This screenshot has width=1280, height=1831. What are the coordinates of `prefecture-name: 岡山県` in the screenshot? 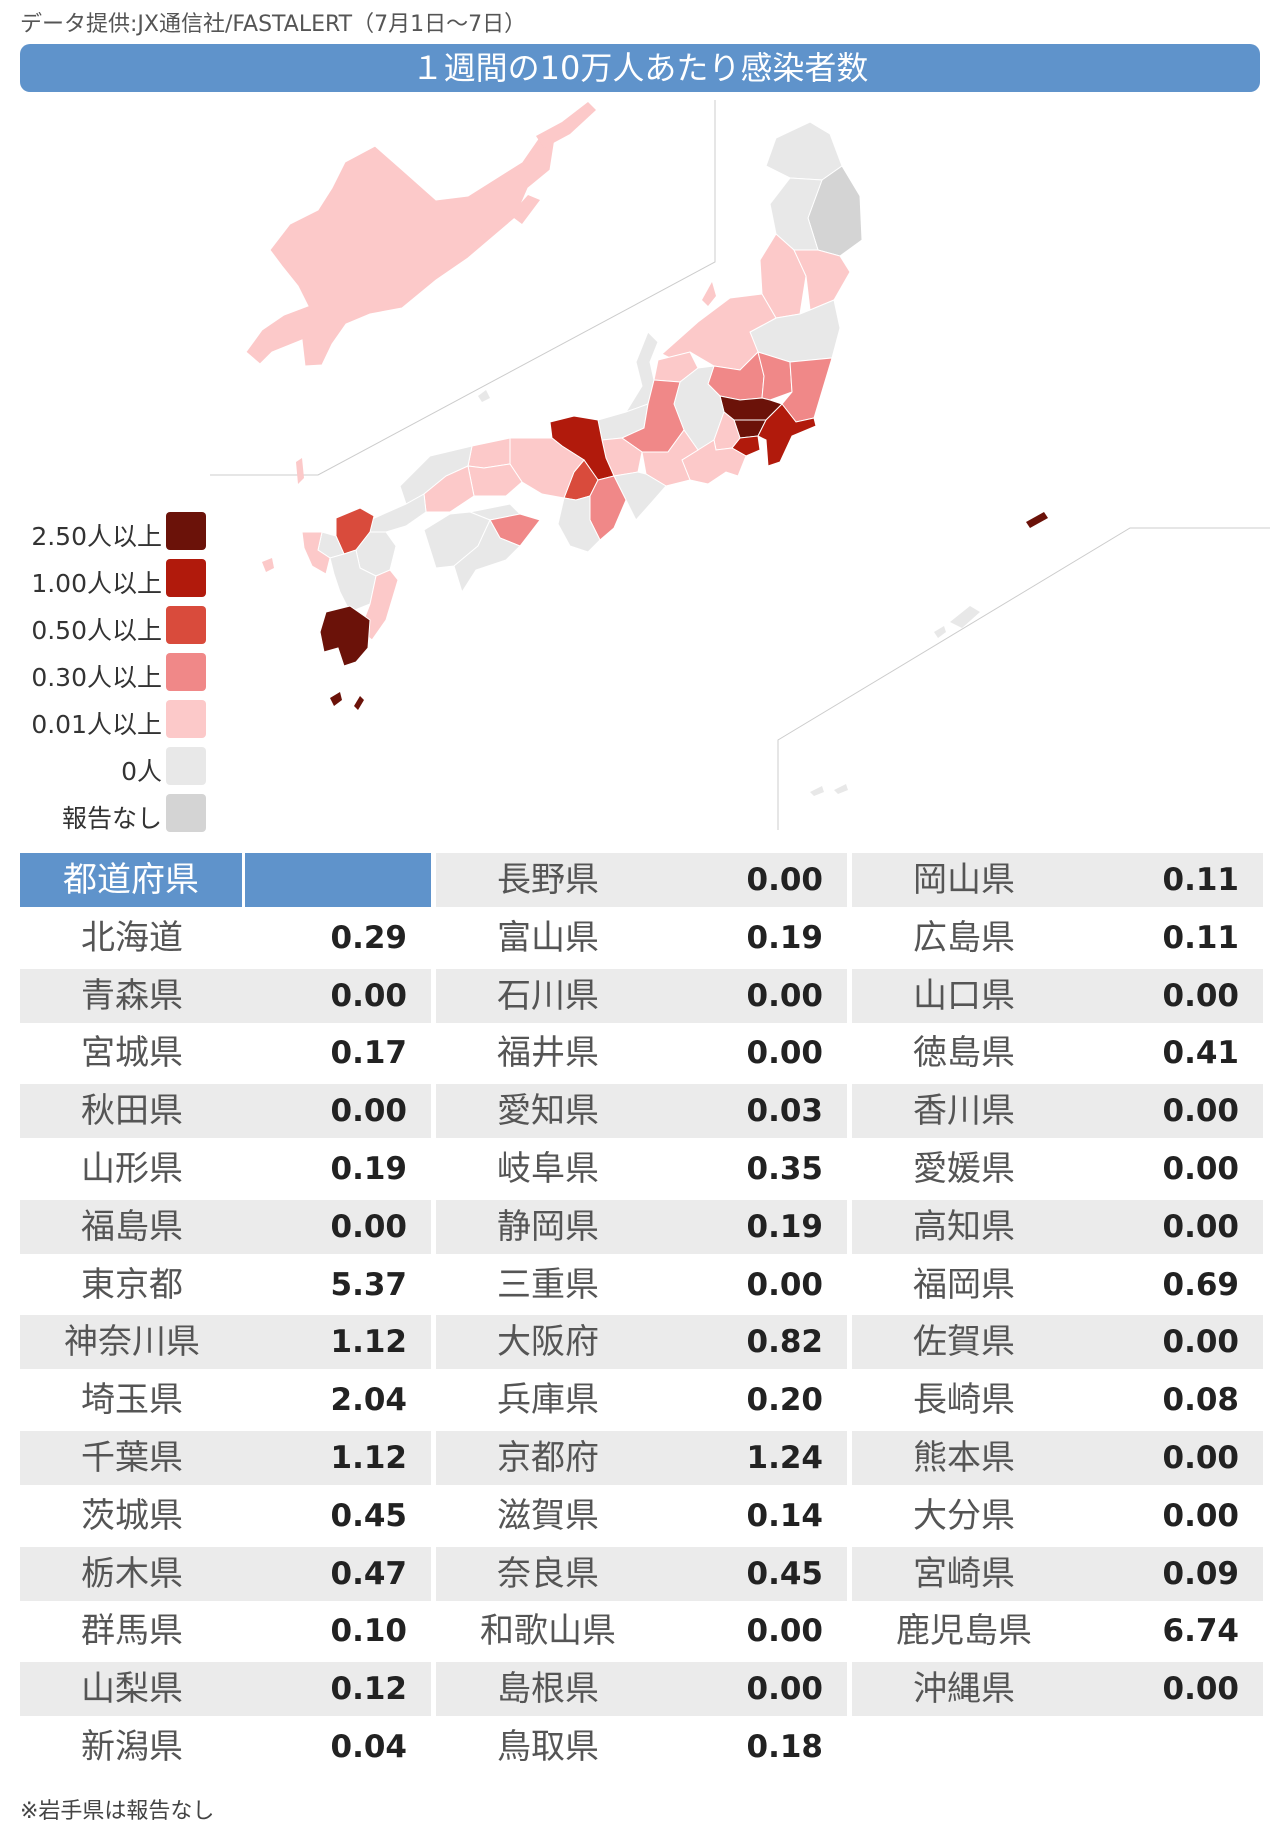 It's located at (964, 880).